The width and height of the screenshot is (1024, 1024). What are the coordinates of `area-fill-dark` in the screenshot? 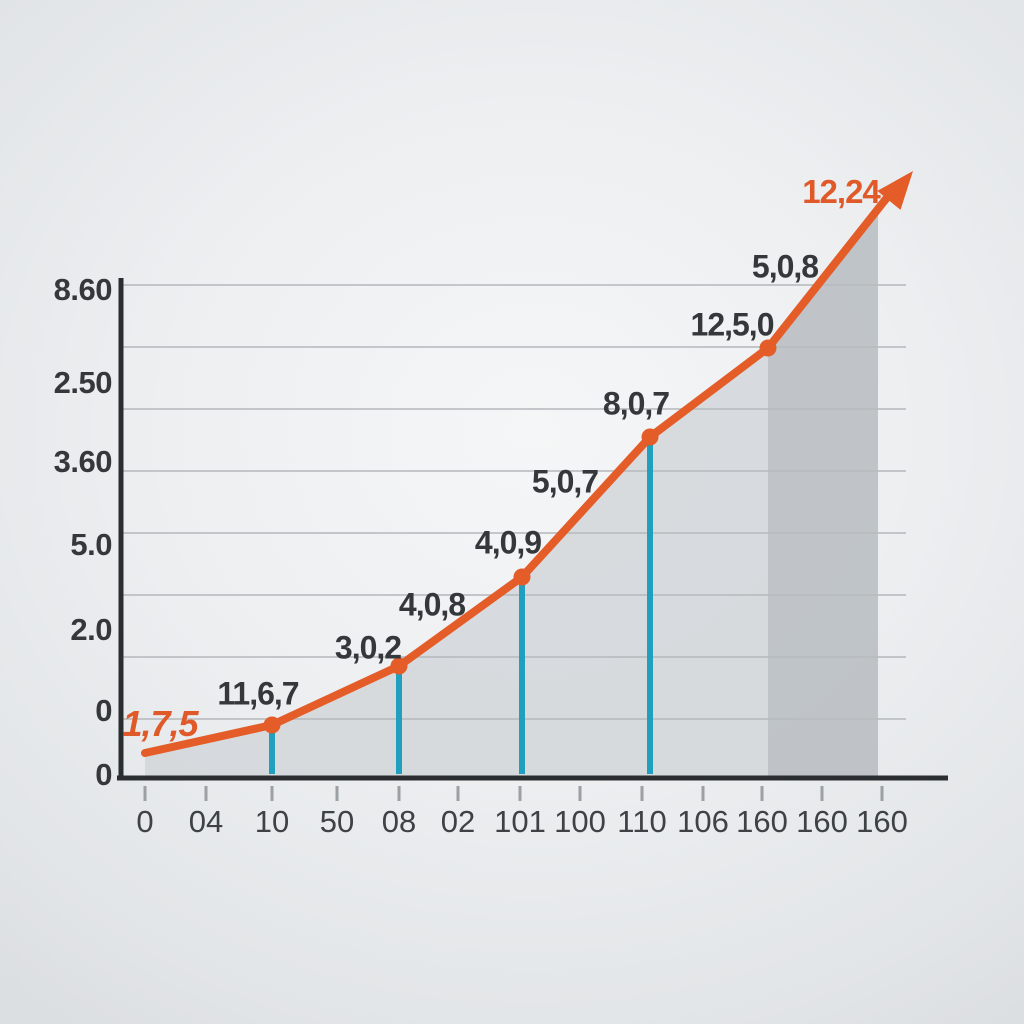 It's located at (823, 492).